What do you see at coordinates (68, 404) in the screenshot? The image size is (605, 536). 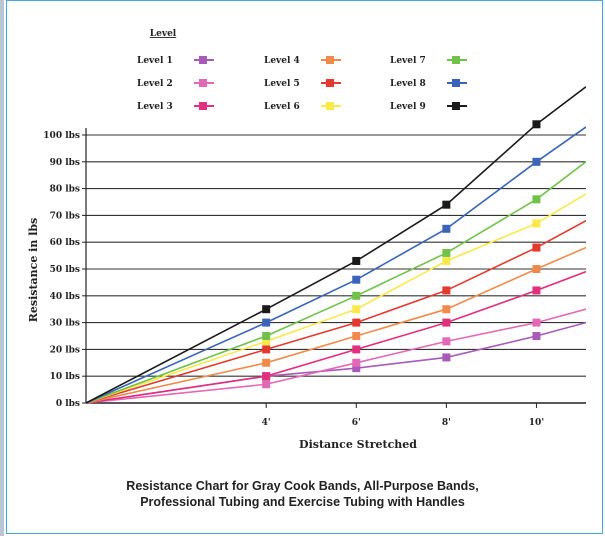 I see `y-tick-label: 0 lbs` at bounding box center [68, 404].